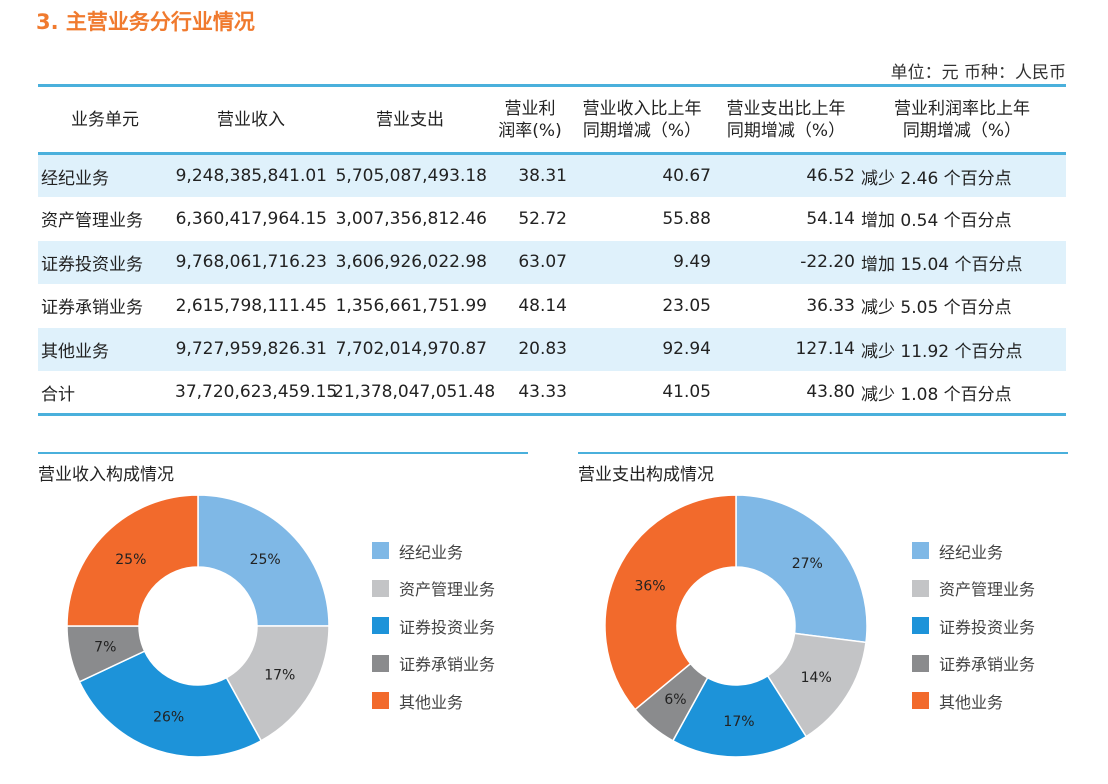  I want to click on revenue-slice-label-5: 25%, so click(130, 560).